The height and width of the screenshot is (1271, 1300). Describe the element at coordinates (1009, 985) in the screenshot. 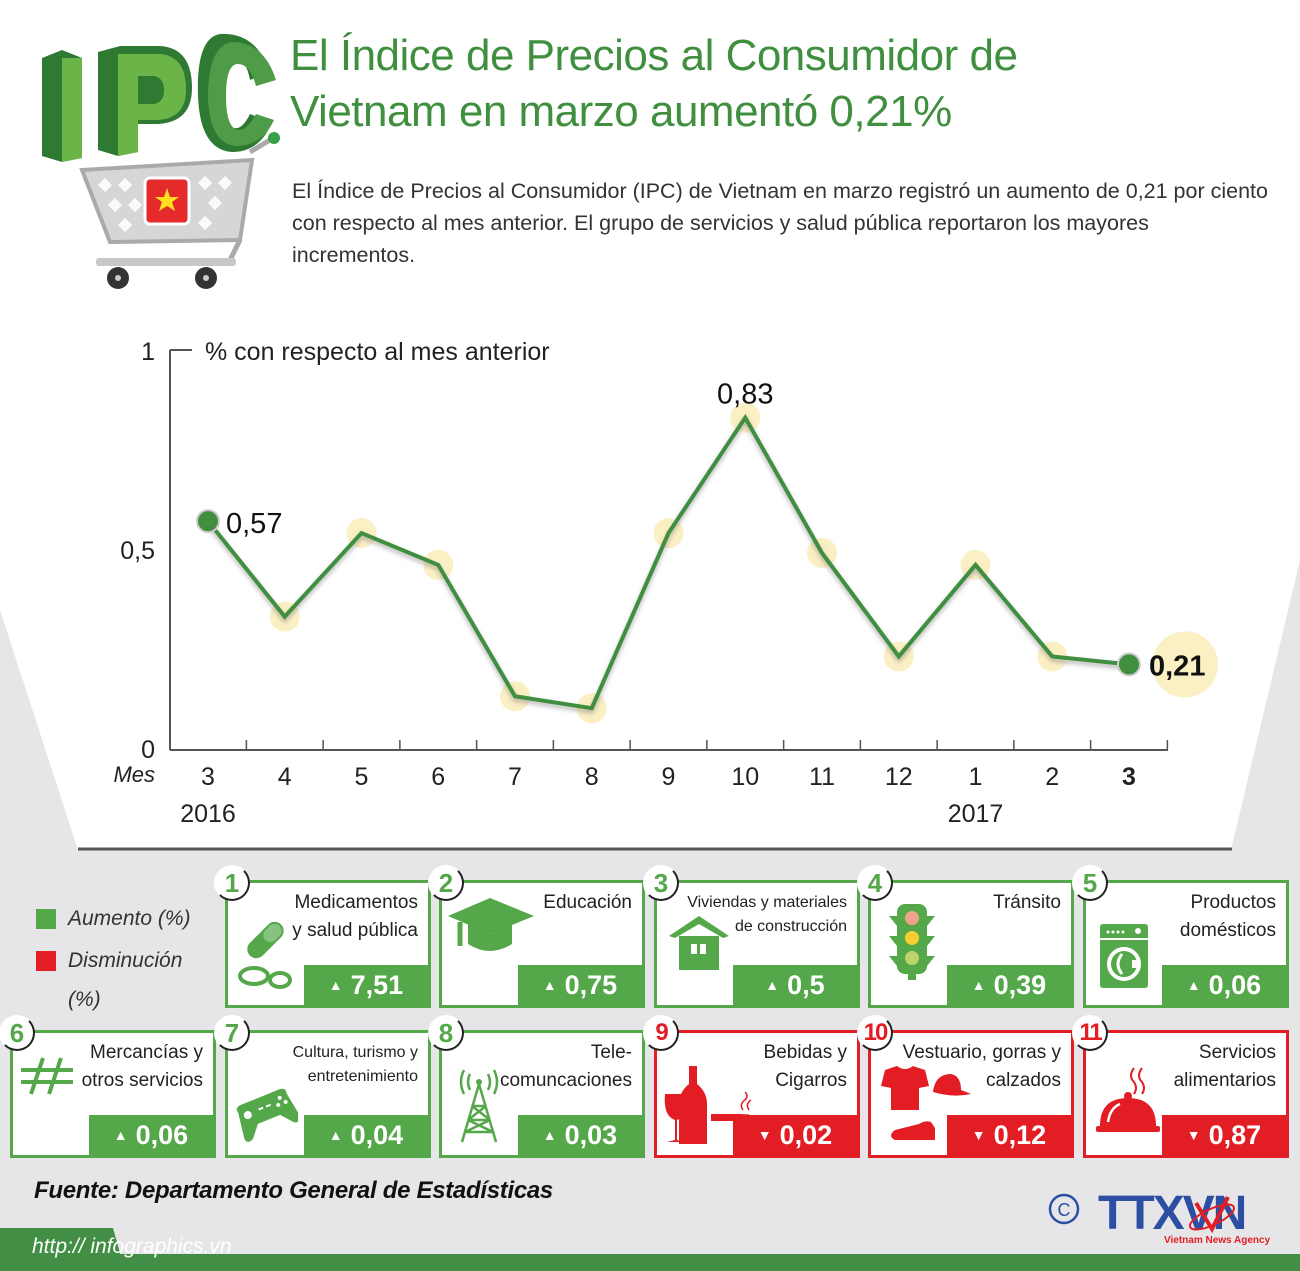

I see `category-value: ▲ 0,39` at that location.